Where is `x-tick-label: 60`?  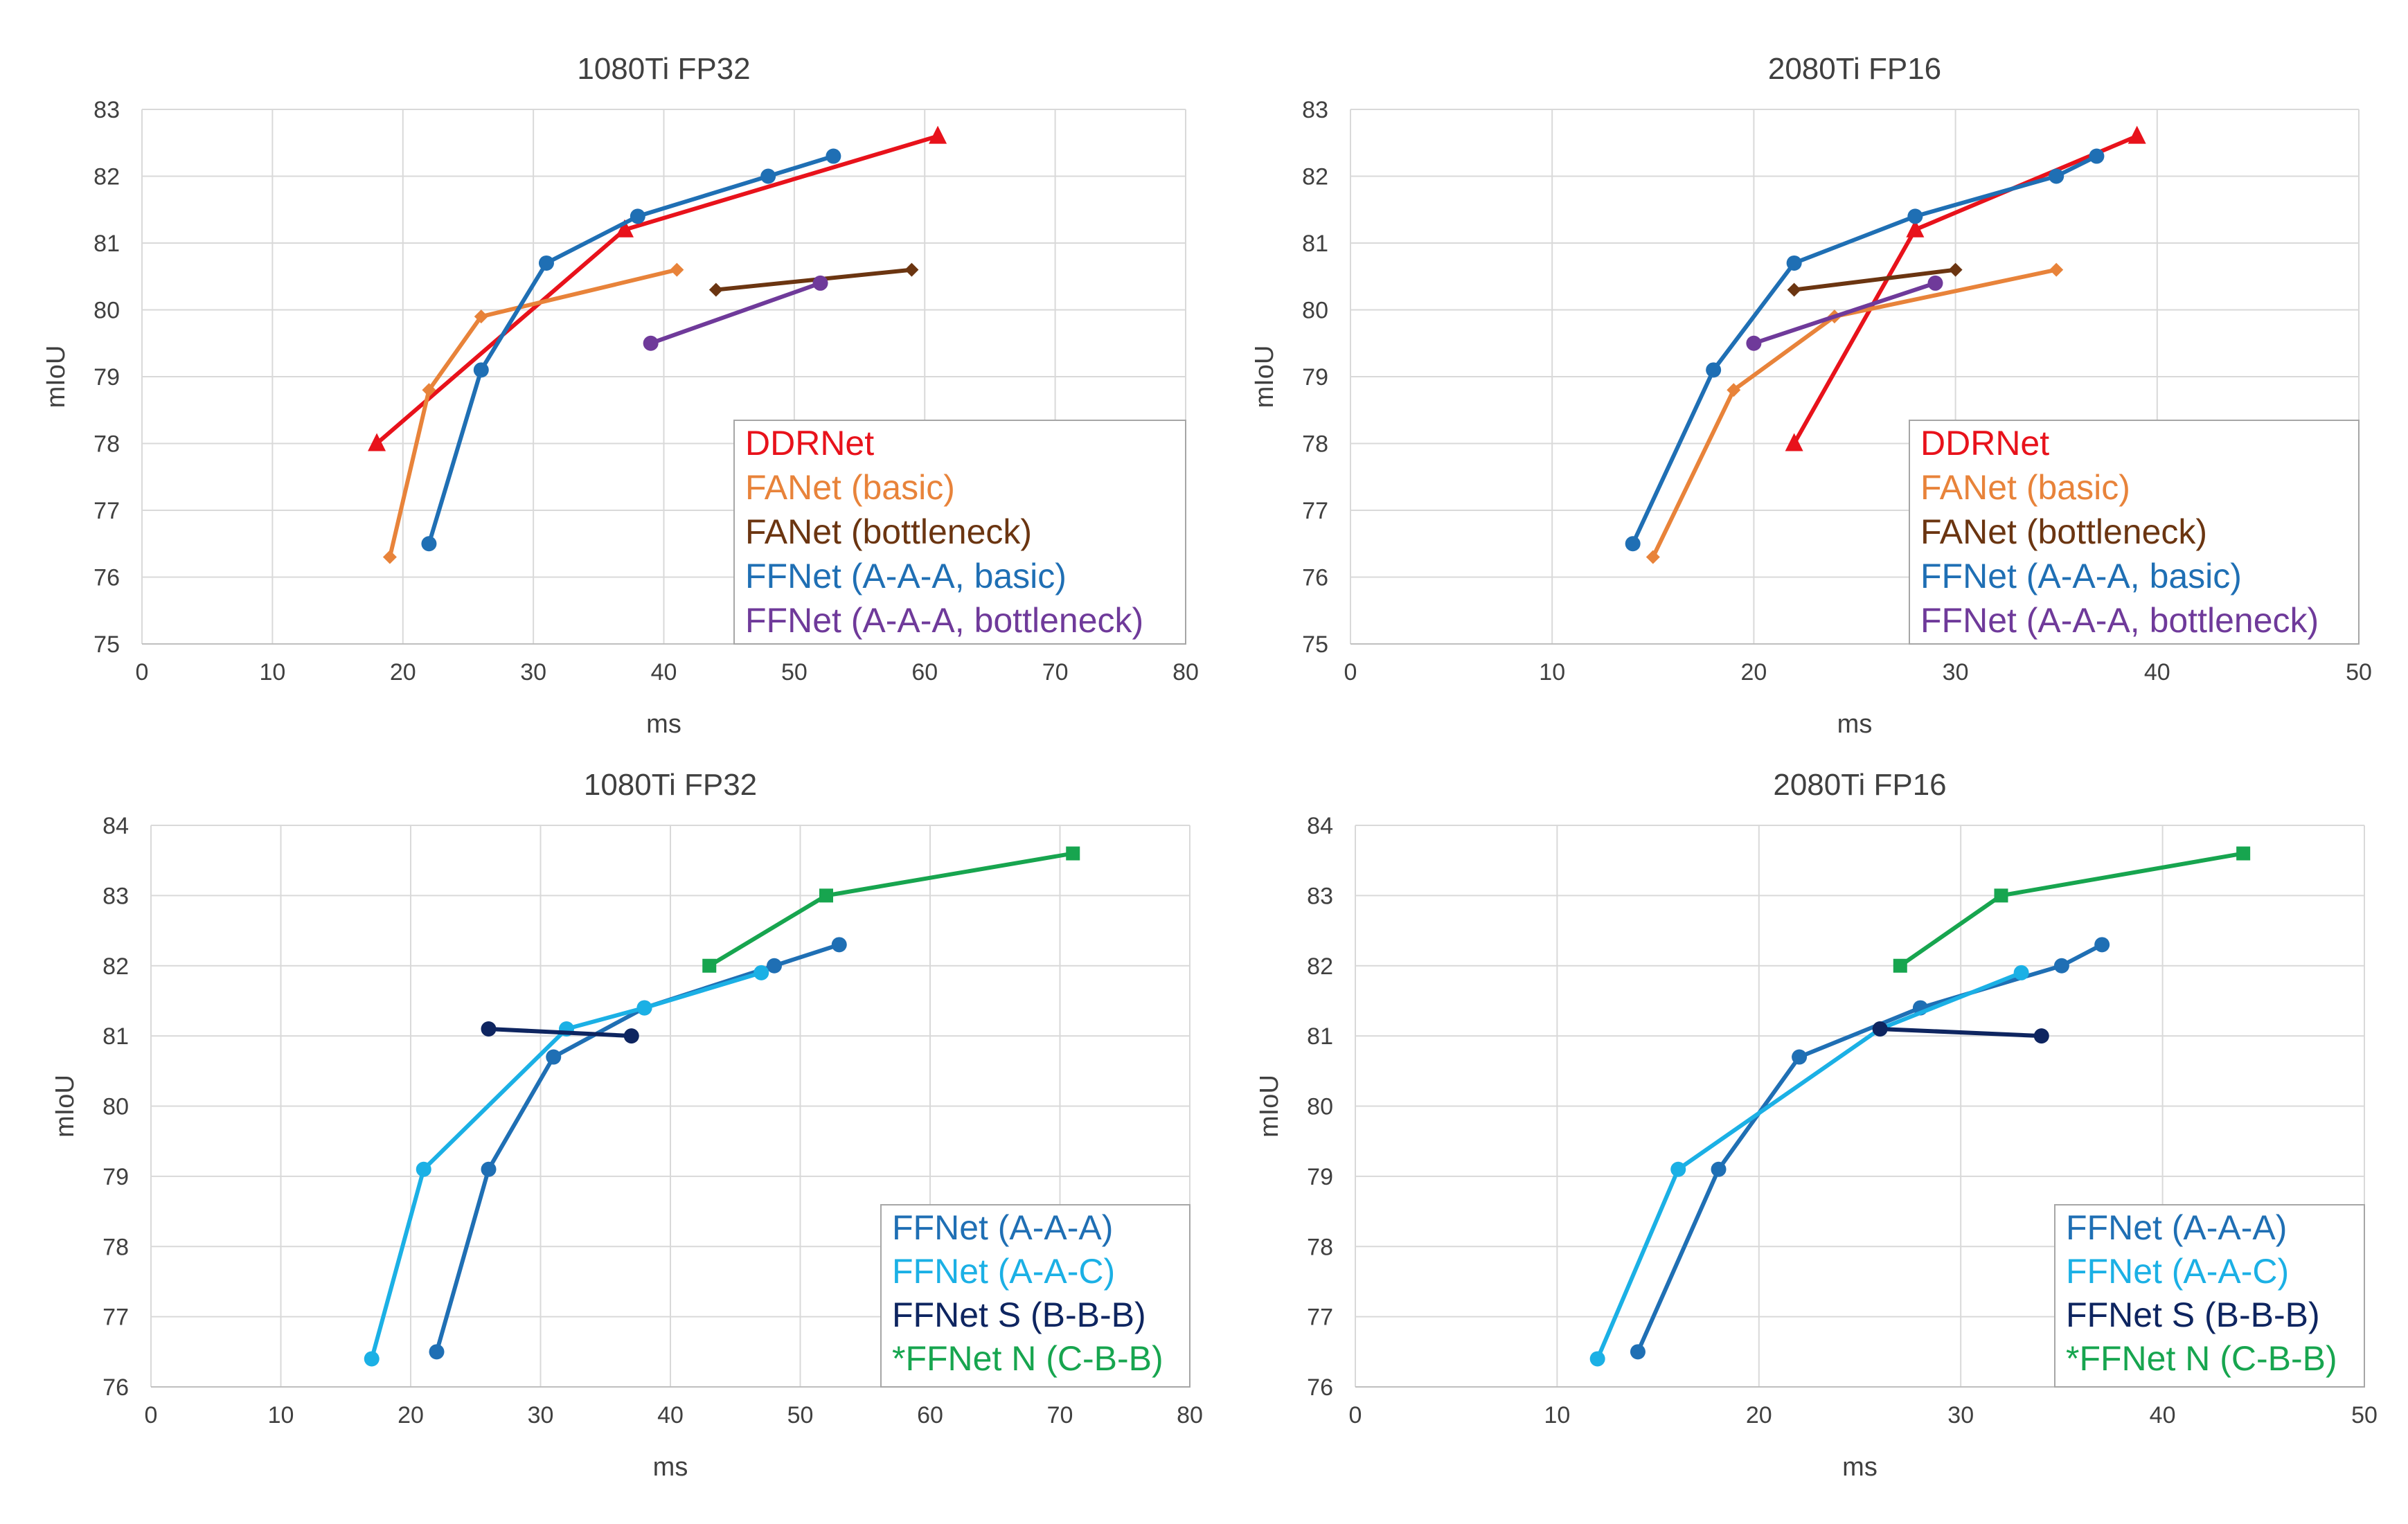
x-tick-label: 60 is located at coordinates (930, 1415).